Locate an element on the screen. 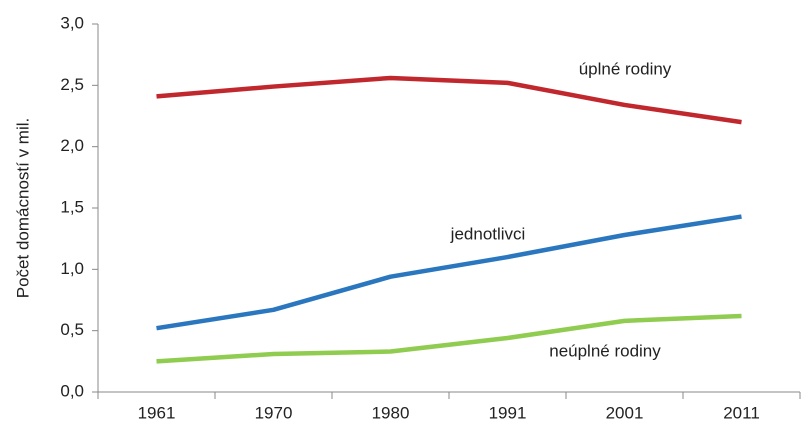 This screenshot has width=809, height=435. y-axis-title: Počet domácností v mil. is located at coordinates (22, 208).